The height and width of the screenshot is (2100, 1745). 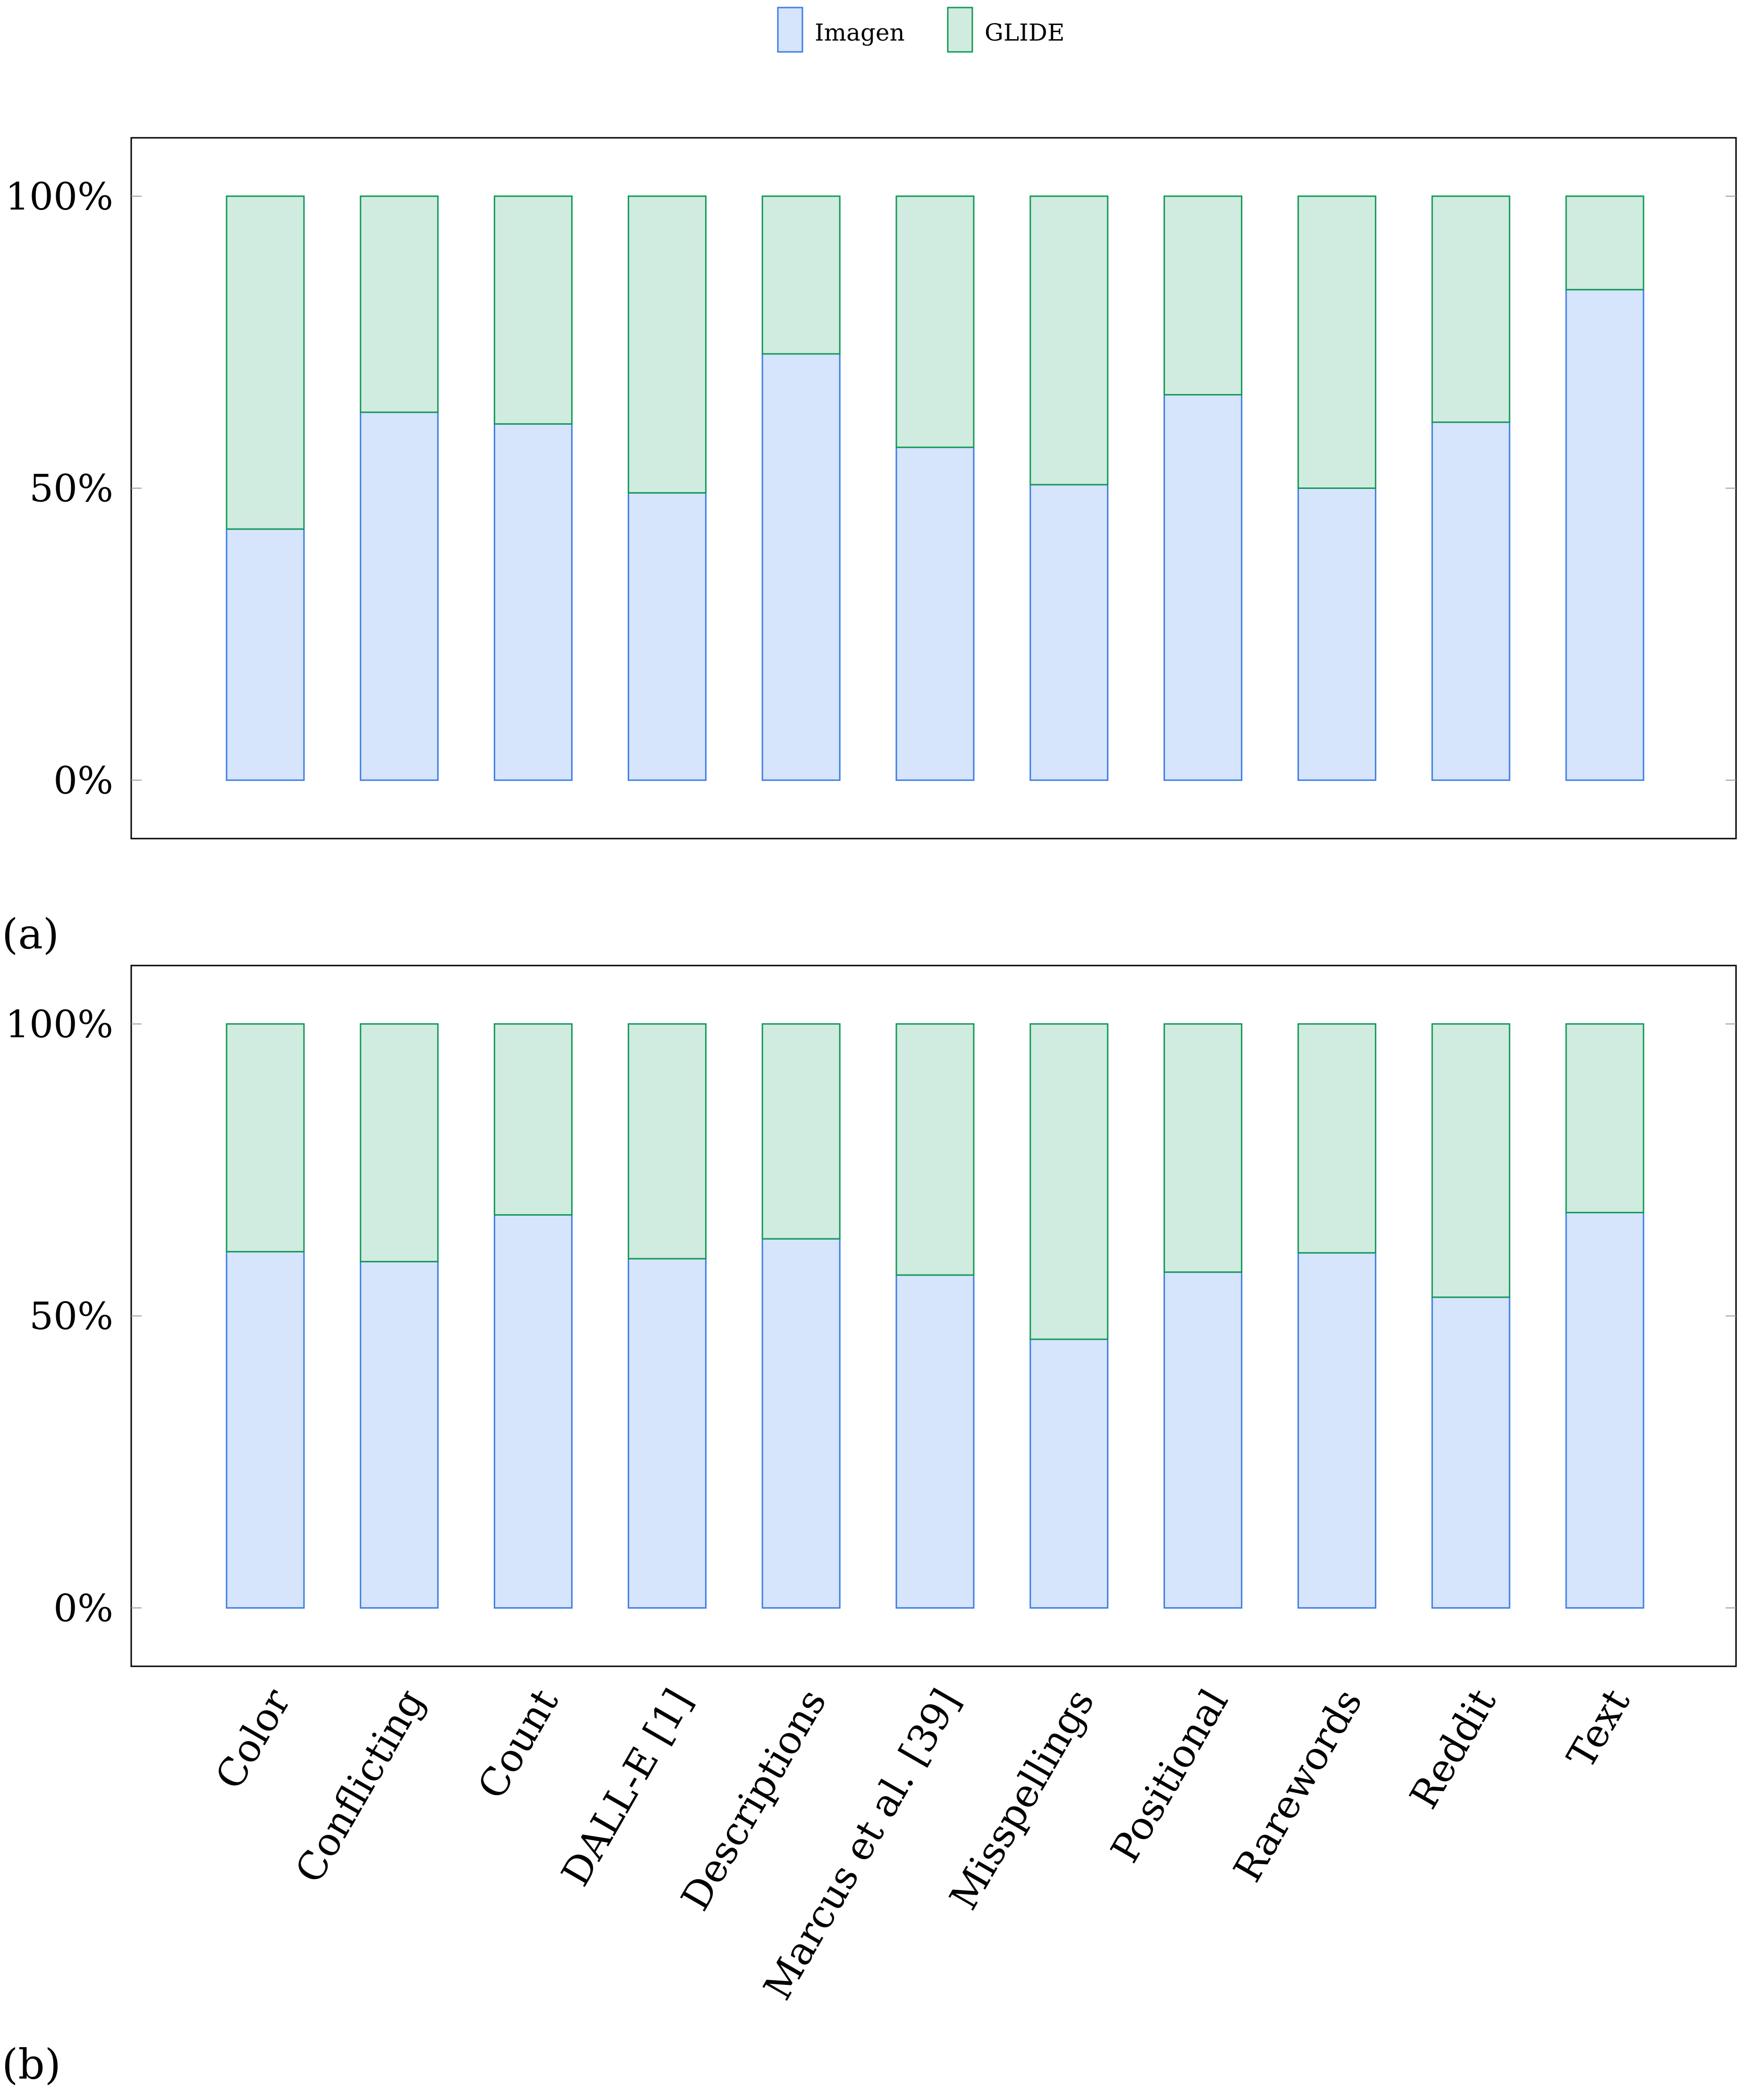 What do you see at coordinates (1599, 1728) in the screenshot?
I see `x-tick-label: Text` at bounding box center [1599, 1728].